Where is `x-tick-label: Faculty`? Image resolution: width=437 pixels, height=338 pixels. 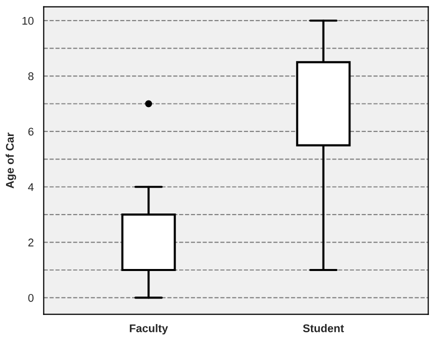 x-tick-label: Faculty is located at coordinates (149, 329).